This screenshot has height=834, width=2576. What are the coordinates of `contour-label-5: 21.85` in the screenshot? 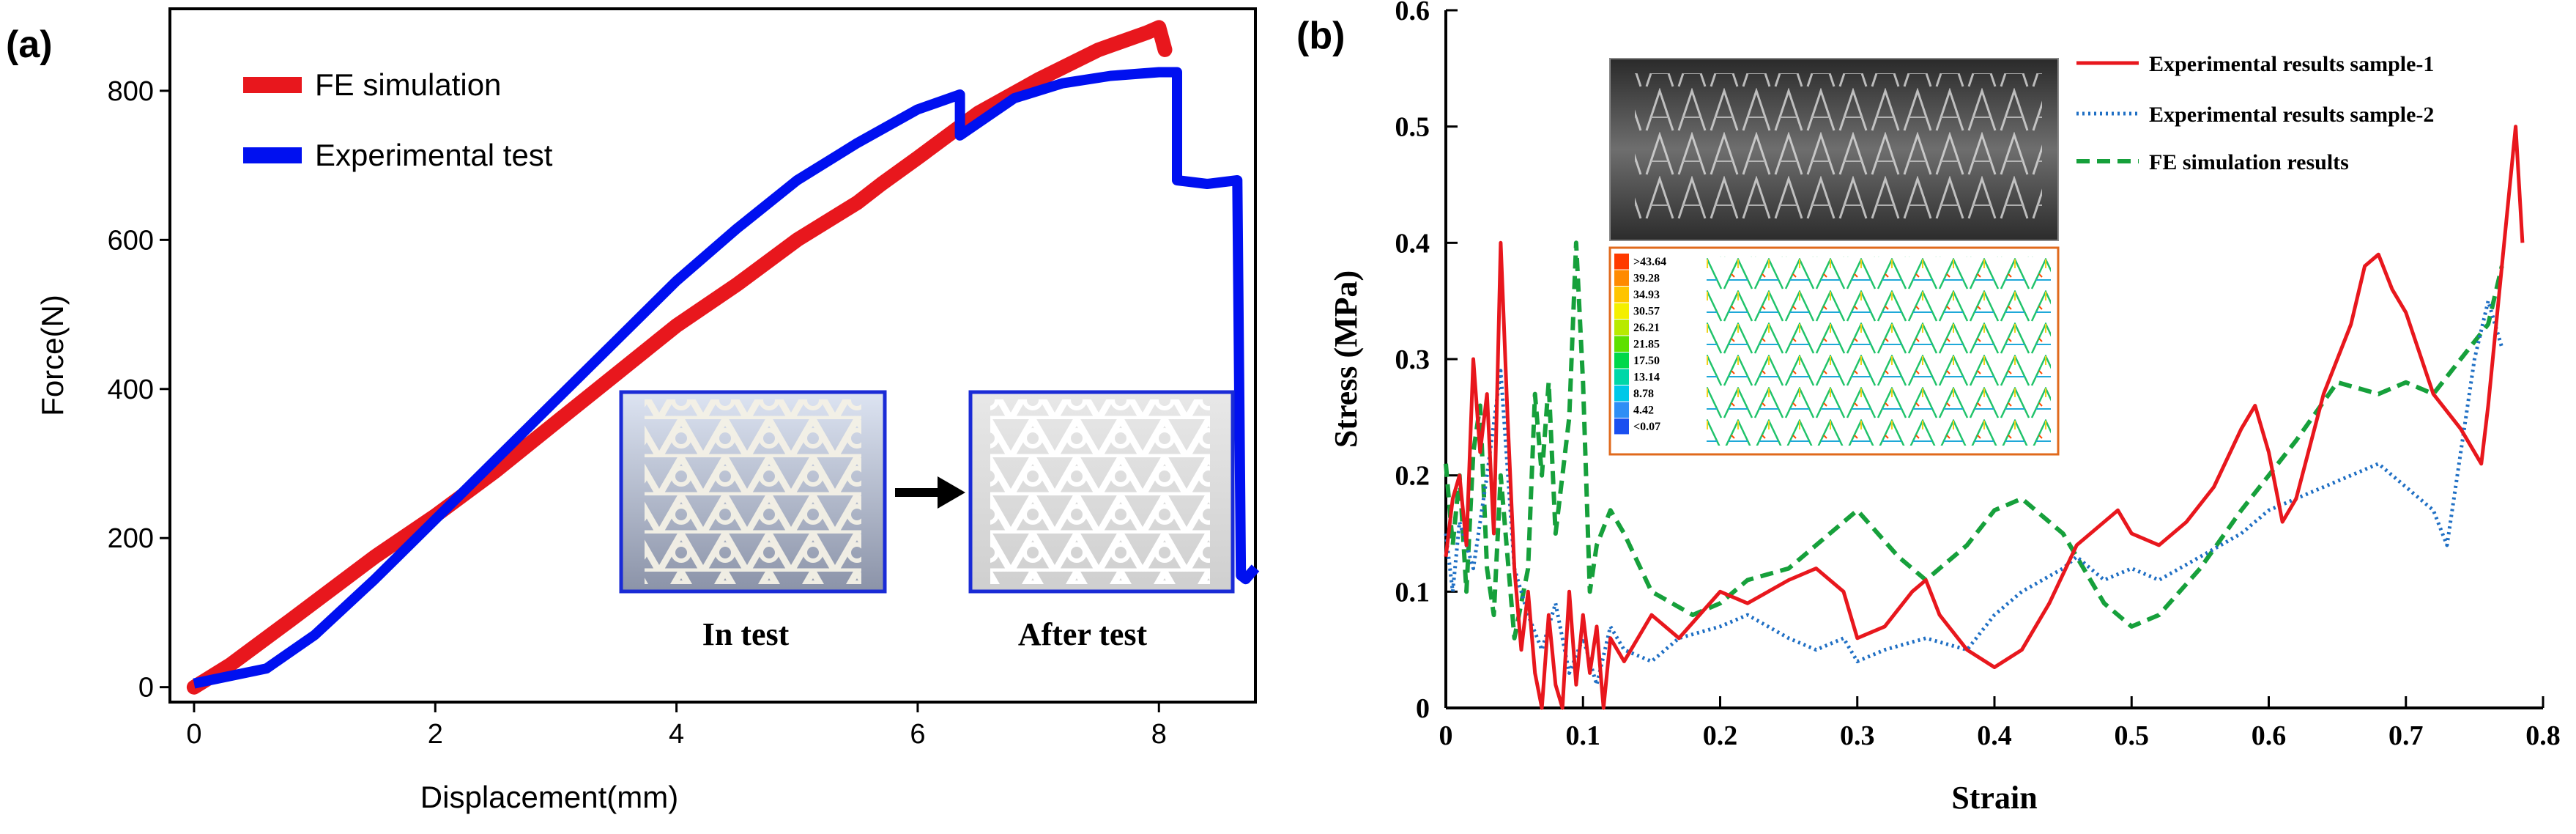 It's located at (1646, 345).